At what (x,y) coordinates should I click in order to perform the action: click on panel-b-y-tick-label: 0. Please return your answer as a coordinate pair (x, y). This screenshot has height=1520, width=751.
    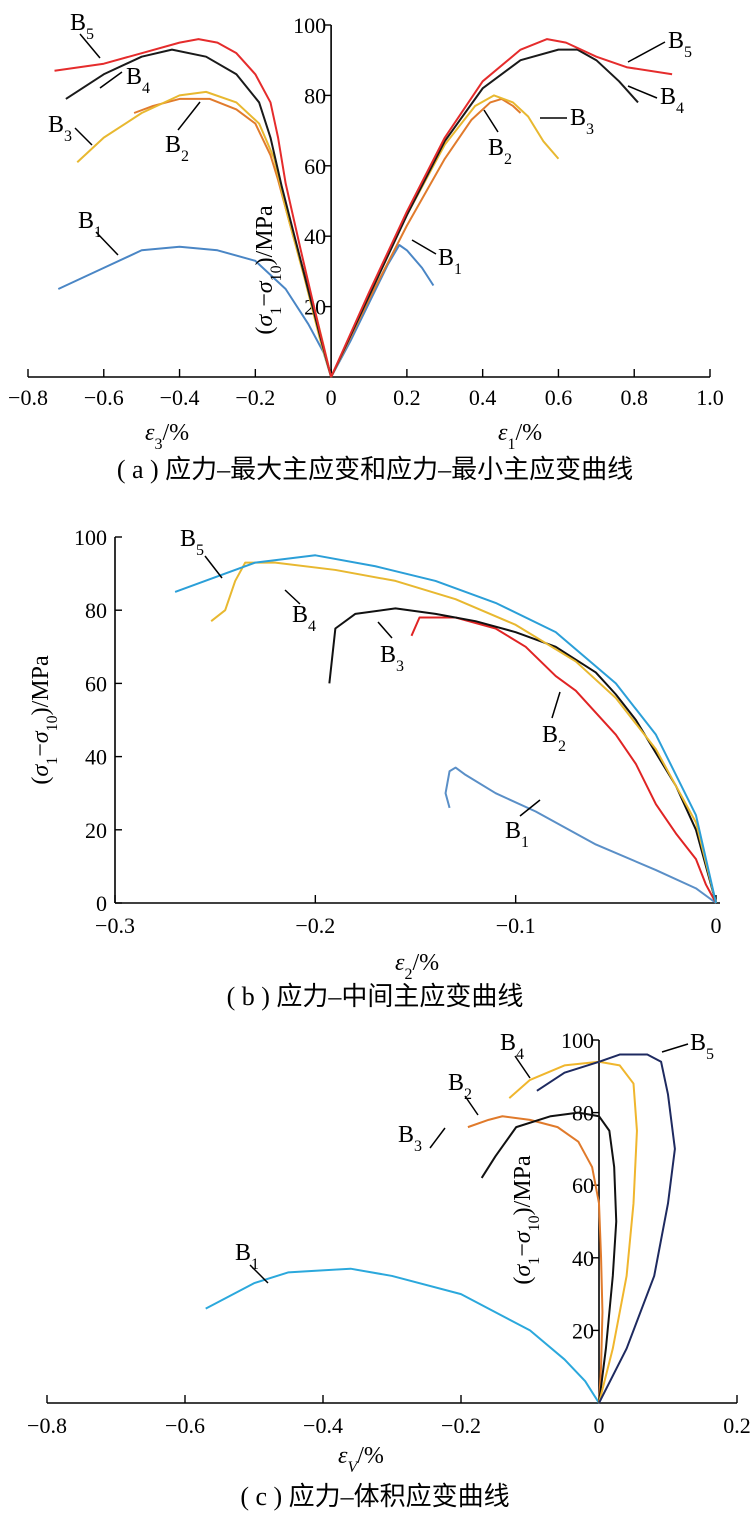
    Looking at the image, I should click on (101, 903).